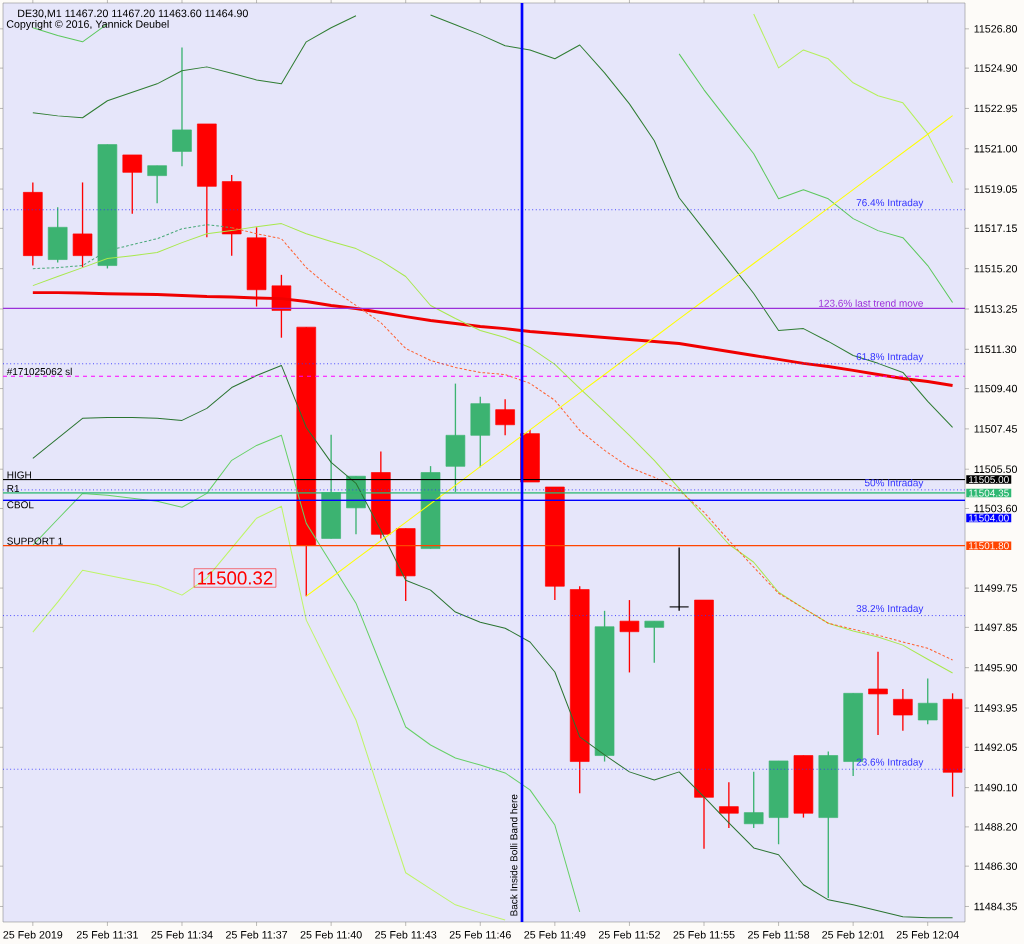  What do you see at coordinates (890, 203) in the screenshot?
I see `ref-line-label: 76.4% Intraday` at bounding box center [890, 203].